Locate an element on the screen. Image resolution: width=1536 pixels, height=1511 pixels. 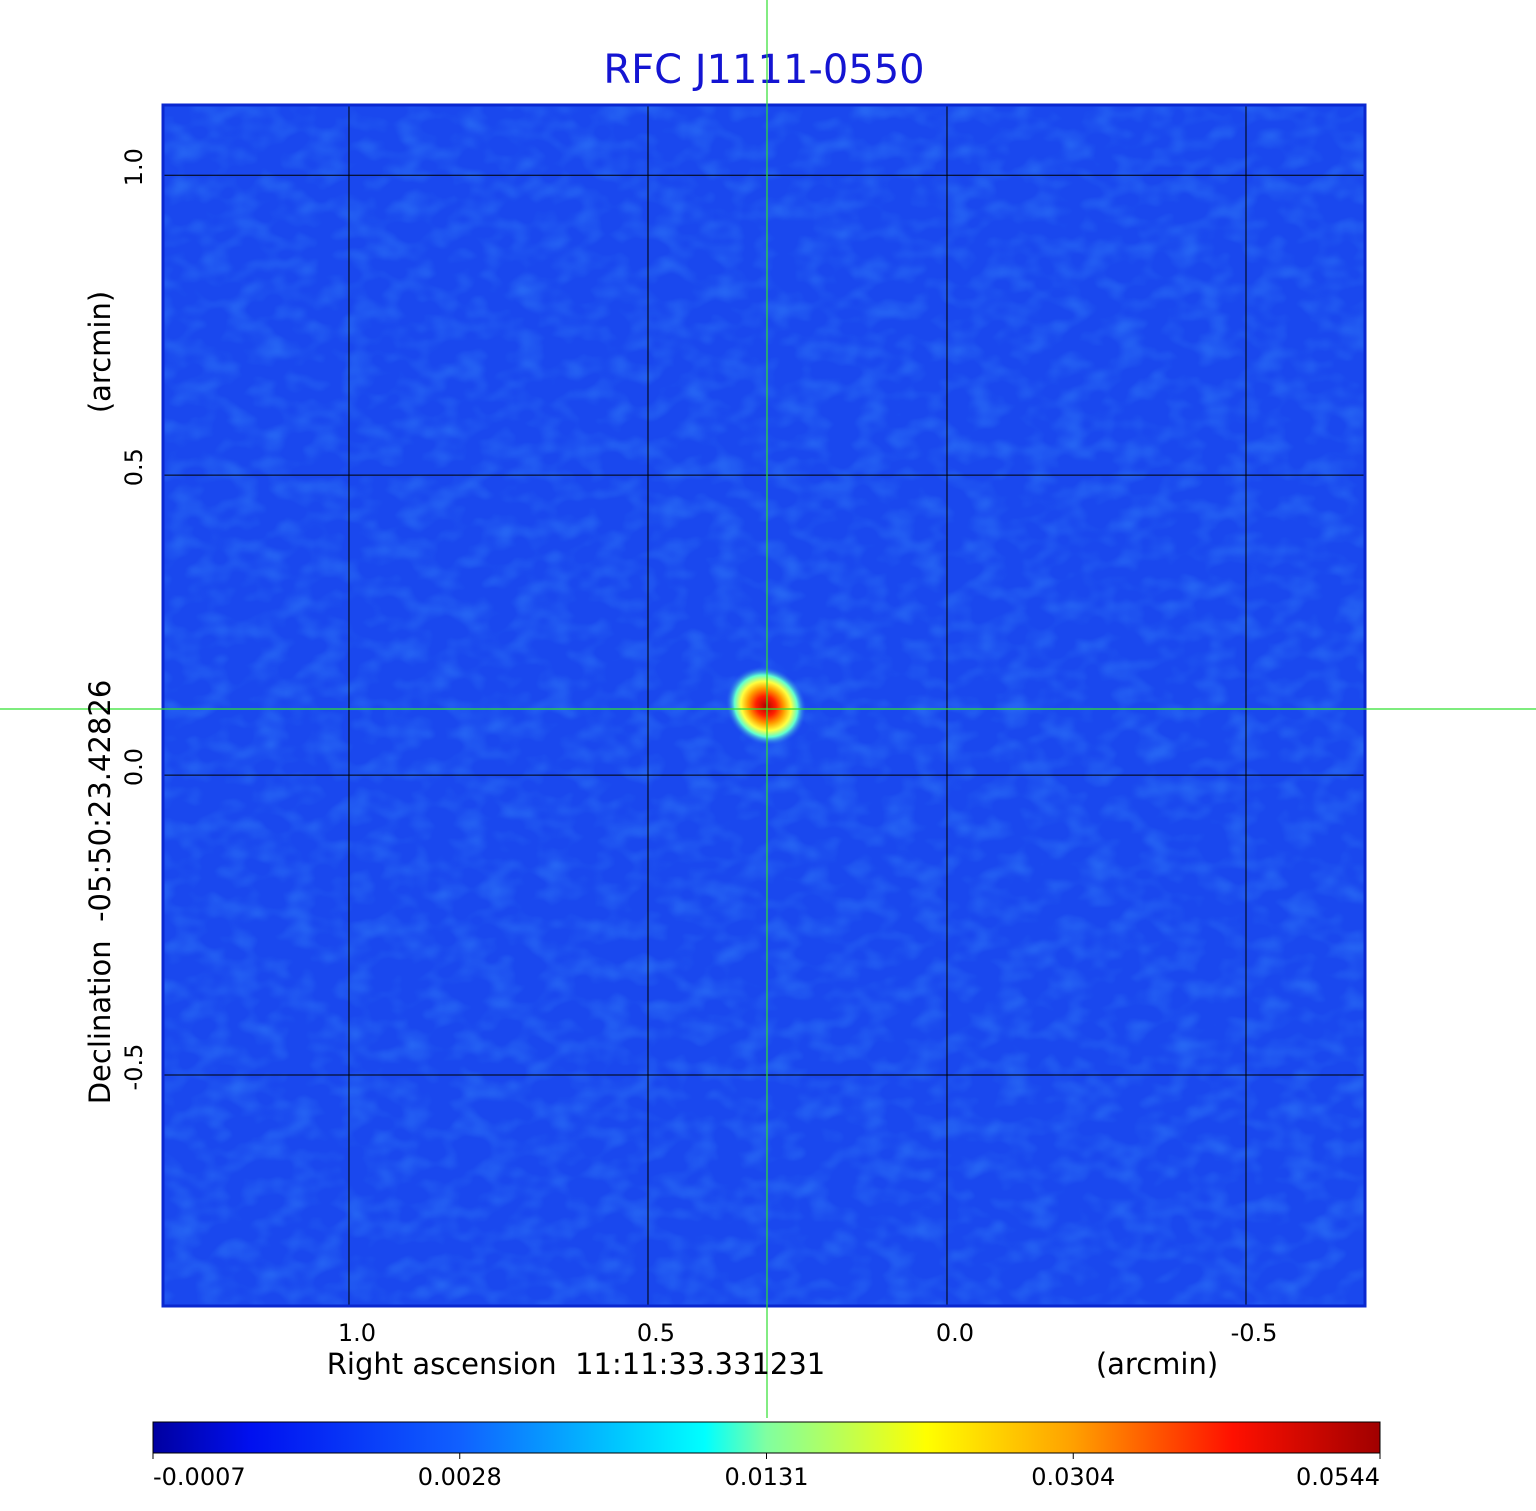
x-tick-label: 1.0 is located at coordinates (357, 1333).